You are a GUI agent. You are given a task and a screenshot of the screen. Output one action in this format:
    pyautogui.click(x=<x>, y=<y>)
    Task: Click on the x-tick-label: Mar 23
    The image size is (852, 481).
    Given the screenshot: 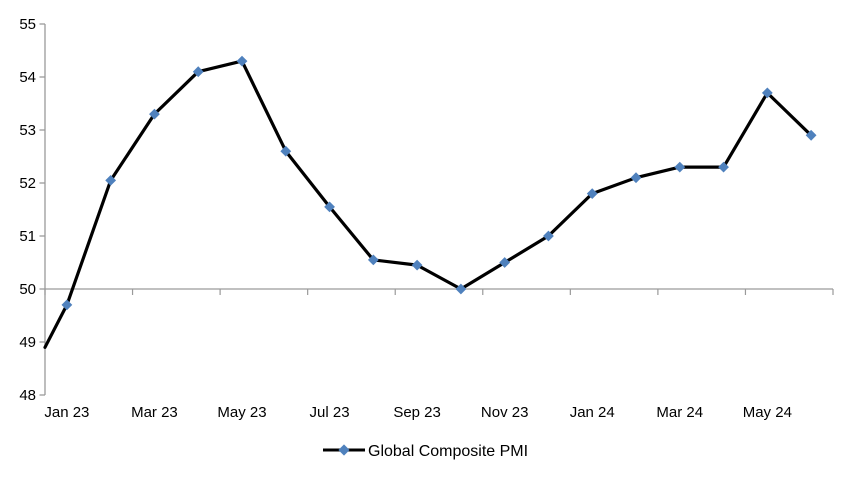 What is the action you would take?
    pyautogui.click(x=154, y=412)
    